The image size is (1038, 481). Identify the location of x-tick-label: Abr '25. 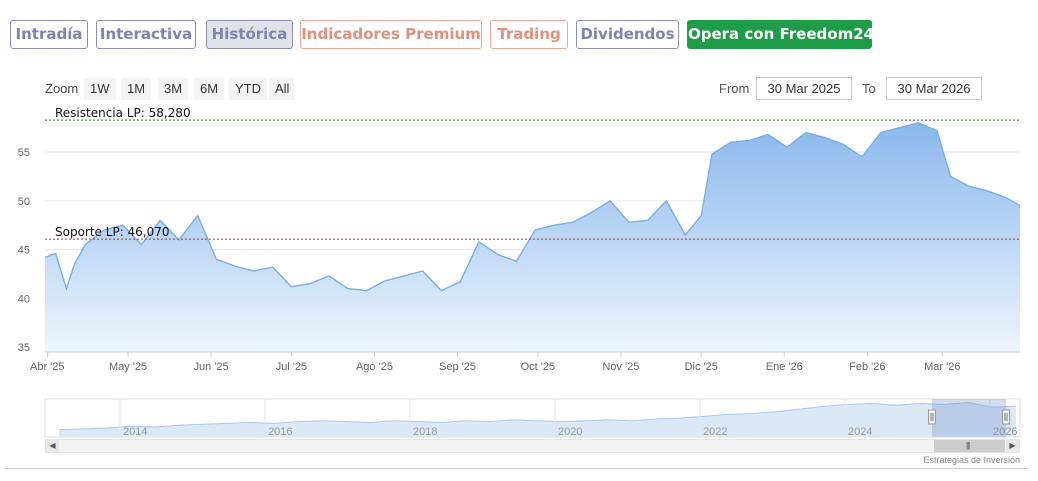
(47, 367).